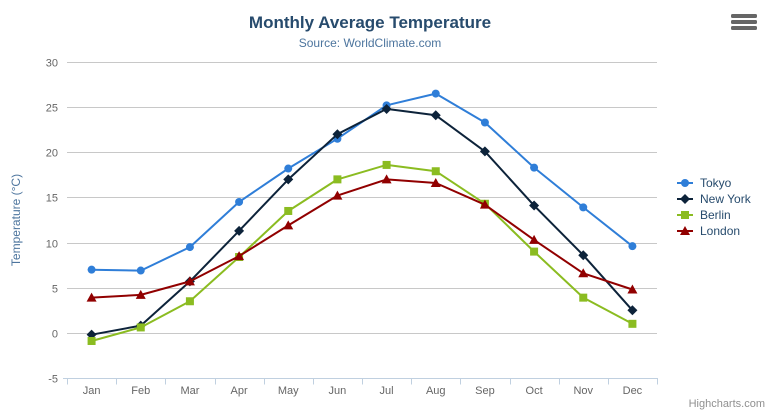 The width and height of the screenshot is (769, 416). I want to click on x-axis-label: Jun, so click(338, 391).